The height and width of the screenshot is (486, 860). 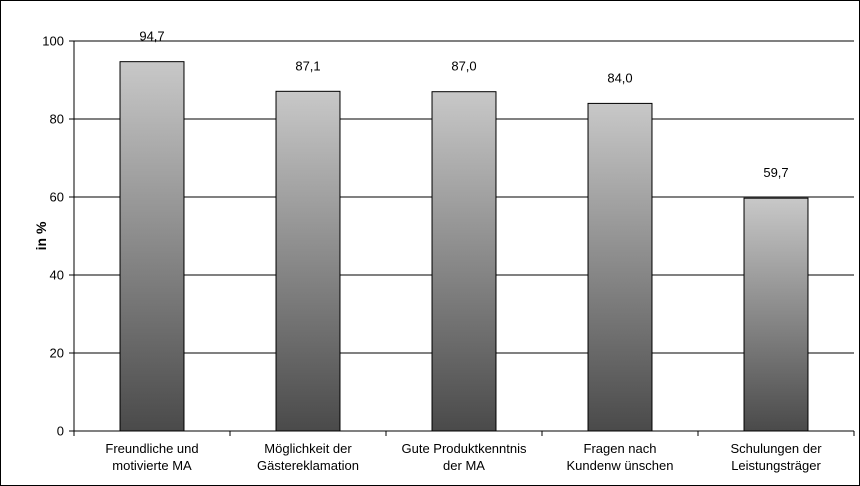 I want to click on data-label: 87,0, so click(x=463, y=66).